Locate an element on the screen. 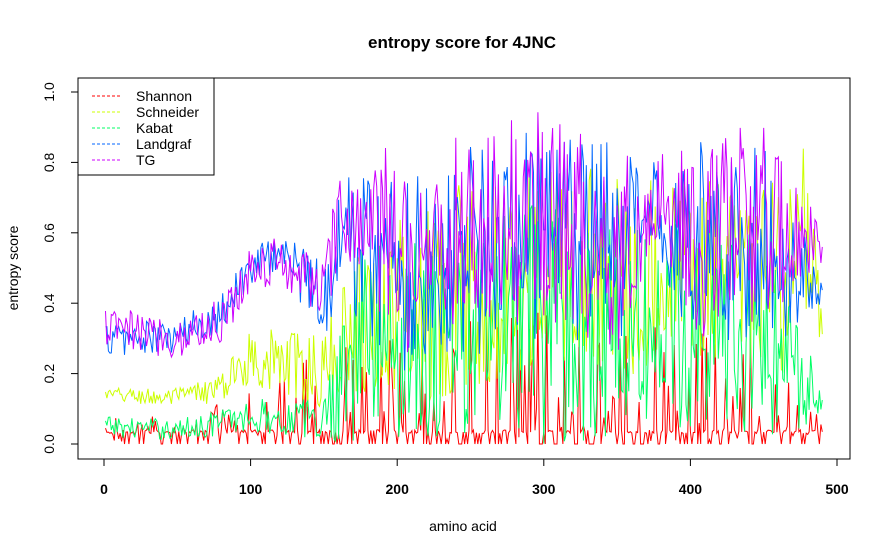  x-axis: 0 100 200 300 400 500 is located at coordinates (474, 477).